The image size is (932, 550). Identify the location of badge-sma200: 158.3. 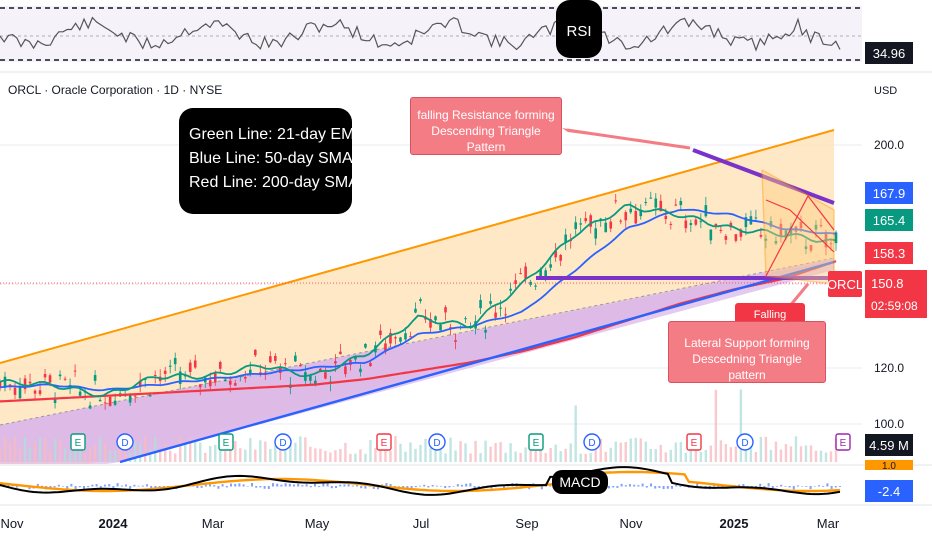
(889, 253).